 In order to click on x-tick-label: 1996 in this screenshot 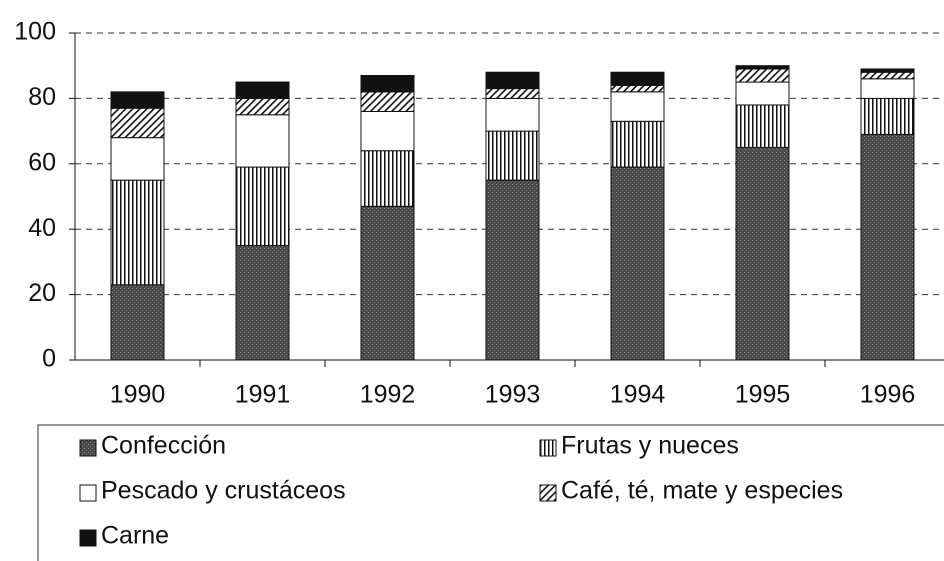, I will do `click(888, 395)`.